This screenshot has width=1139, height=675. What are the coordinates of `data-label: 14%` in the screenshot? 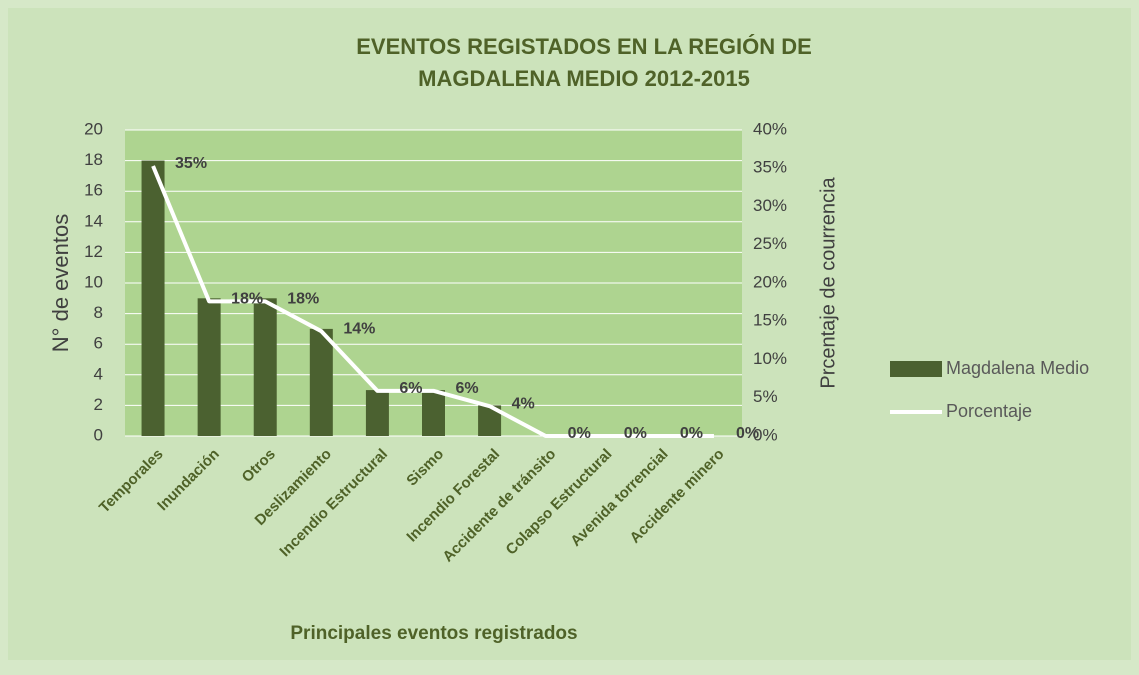 It's located at (359, 328).